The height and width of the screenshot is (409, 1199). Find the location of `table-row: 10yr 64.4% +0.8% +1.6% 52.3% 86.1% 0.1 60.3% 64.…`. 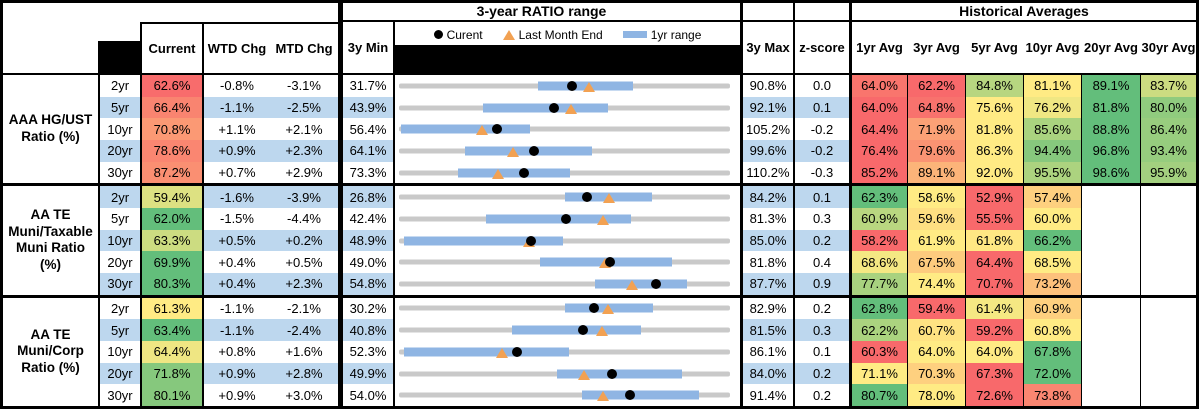

table-row: 10yr 64.4% +0.8% +1.6% 52.3% 86.1% 0.1 60.3% 64.… is located at coordinates (647, 352).